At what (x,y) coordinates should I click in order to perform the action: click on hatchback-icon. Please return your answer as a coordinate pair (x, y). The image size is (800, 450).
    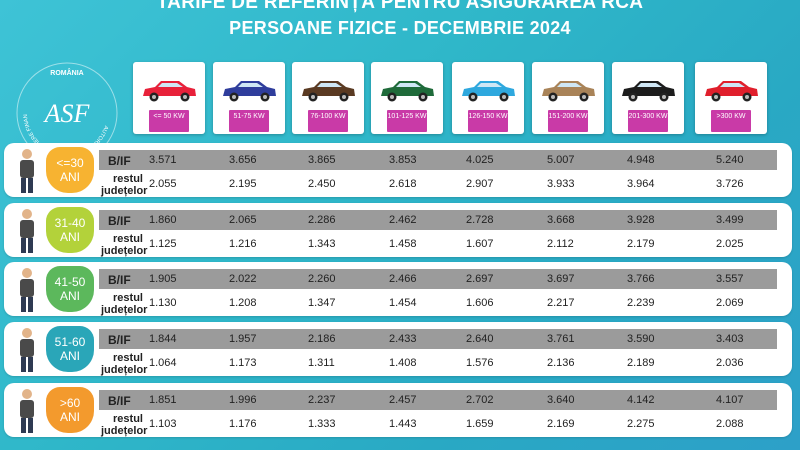
    Looking at the image, I should click on (249, 91).